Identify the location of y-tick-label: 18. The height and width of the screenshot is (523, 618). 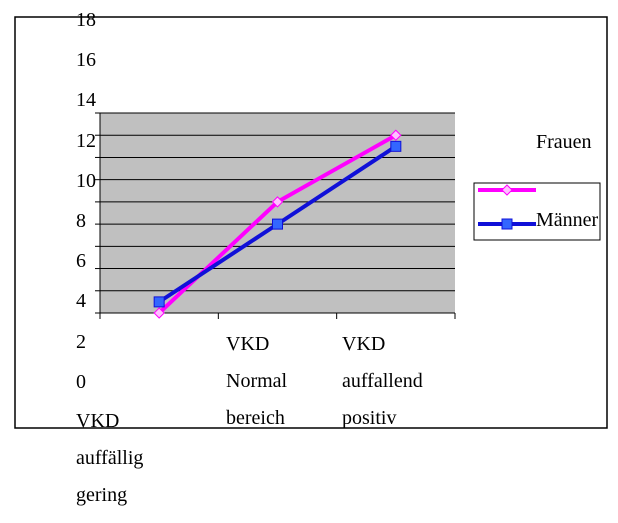
(86, 20).